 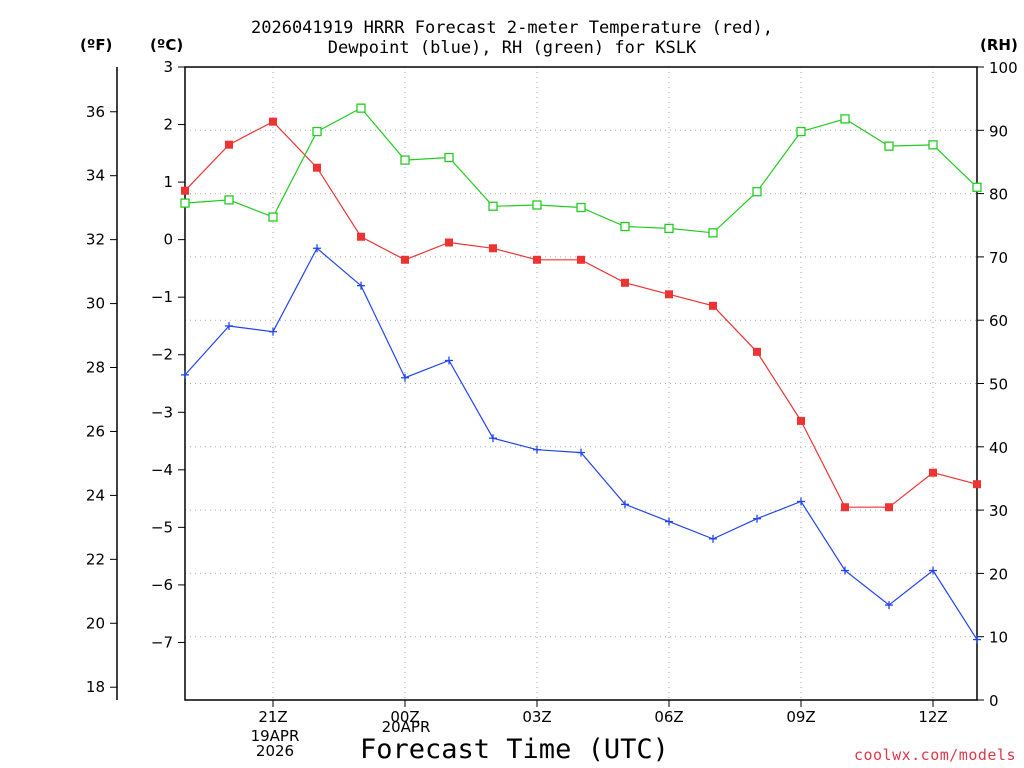 What do you see at coordinates (95, 176) in the screenshot?
I see `fahrenheit-tick-label: 34` at bounding box center [95, 176].